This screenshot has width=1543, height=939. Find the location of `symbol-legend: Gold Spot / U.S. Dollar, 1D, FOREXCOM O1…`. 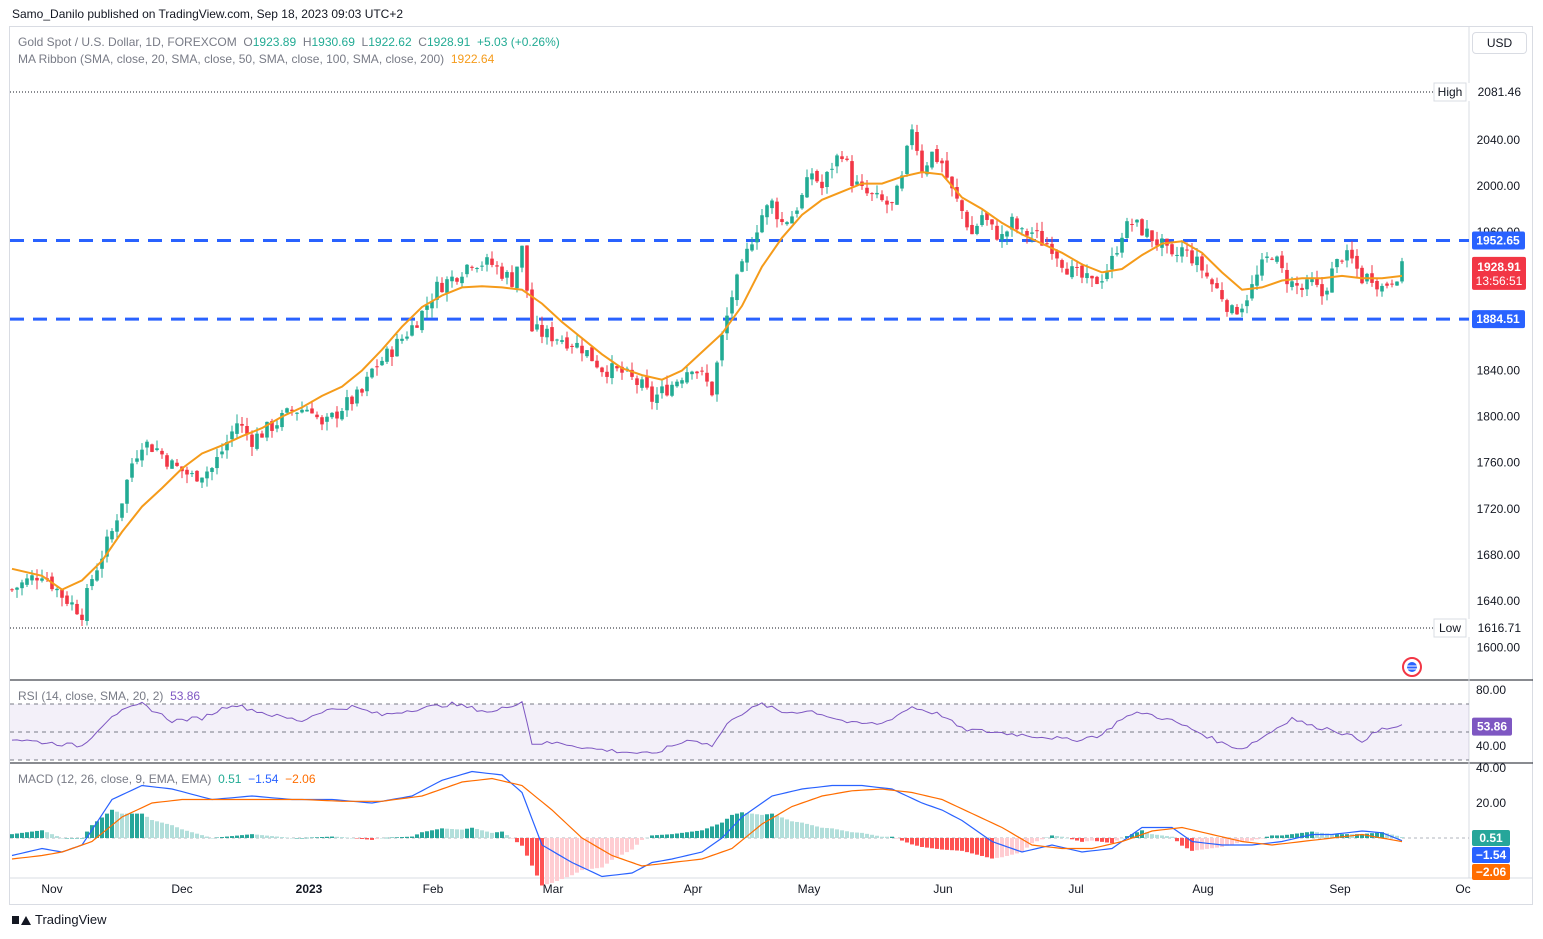

symbol-legend: Gold Spot / U.S. Dollar, 1D, FOREXCOM O1… is located at coordinates (289, 42).